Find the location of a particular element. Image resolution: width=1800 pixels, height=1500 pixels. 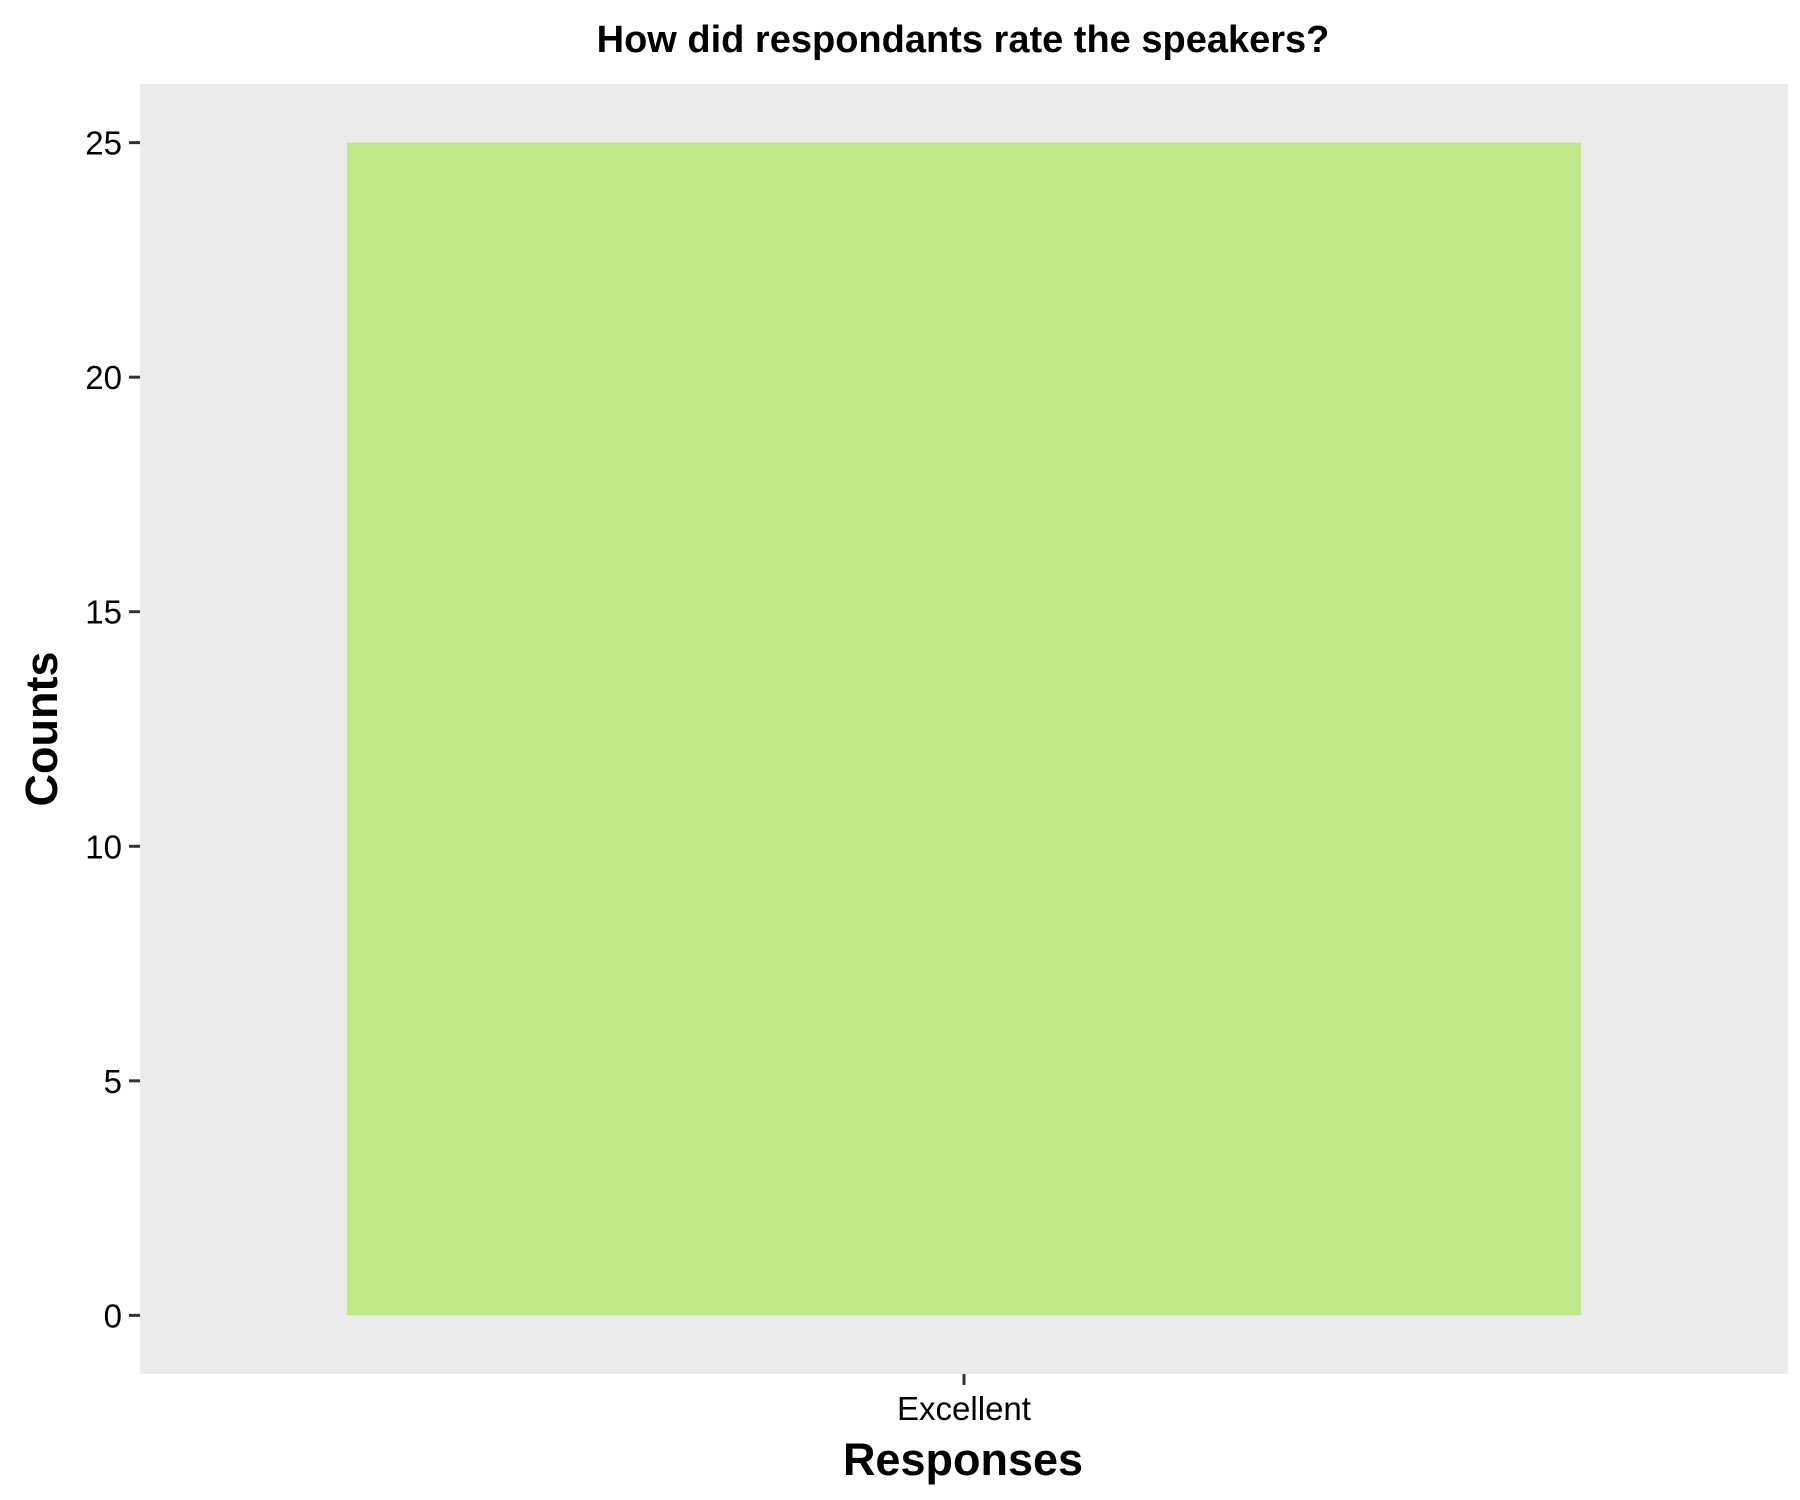

y-axis-title: Counts is located at coordinates (41, 729).